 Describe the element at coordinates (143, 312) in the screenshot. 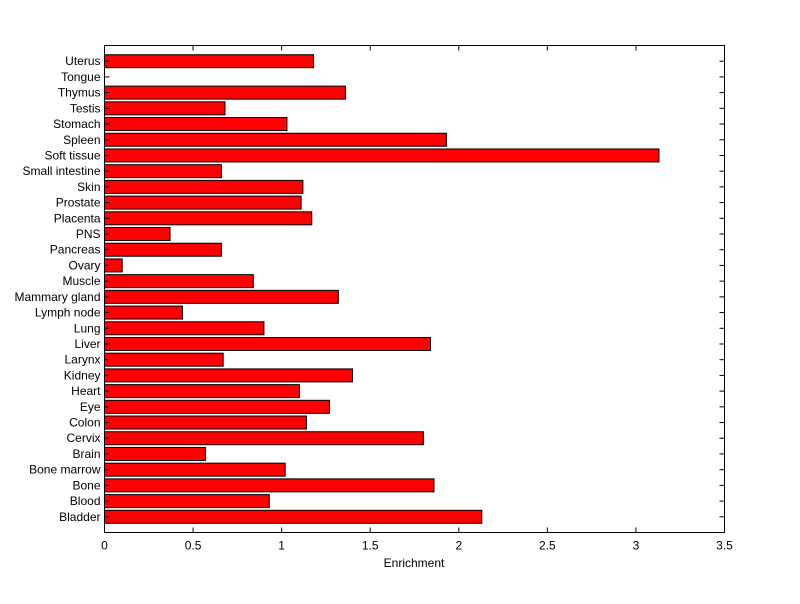

I see `bar-lymph-node` at that location.